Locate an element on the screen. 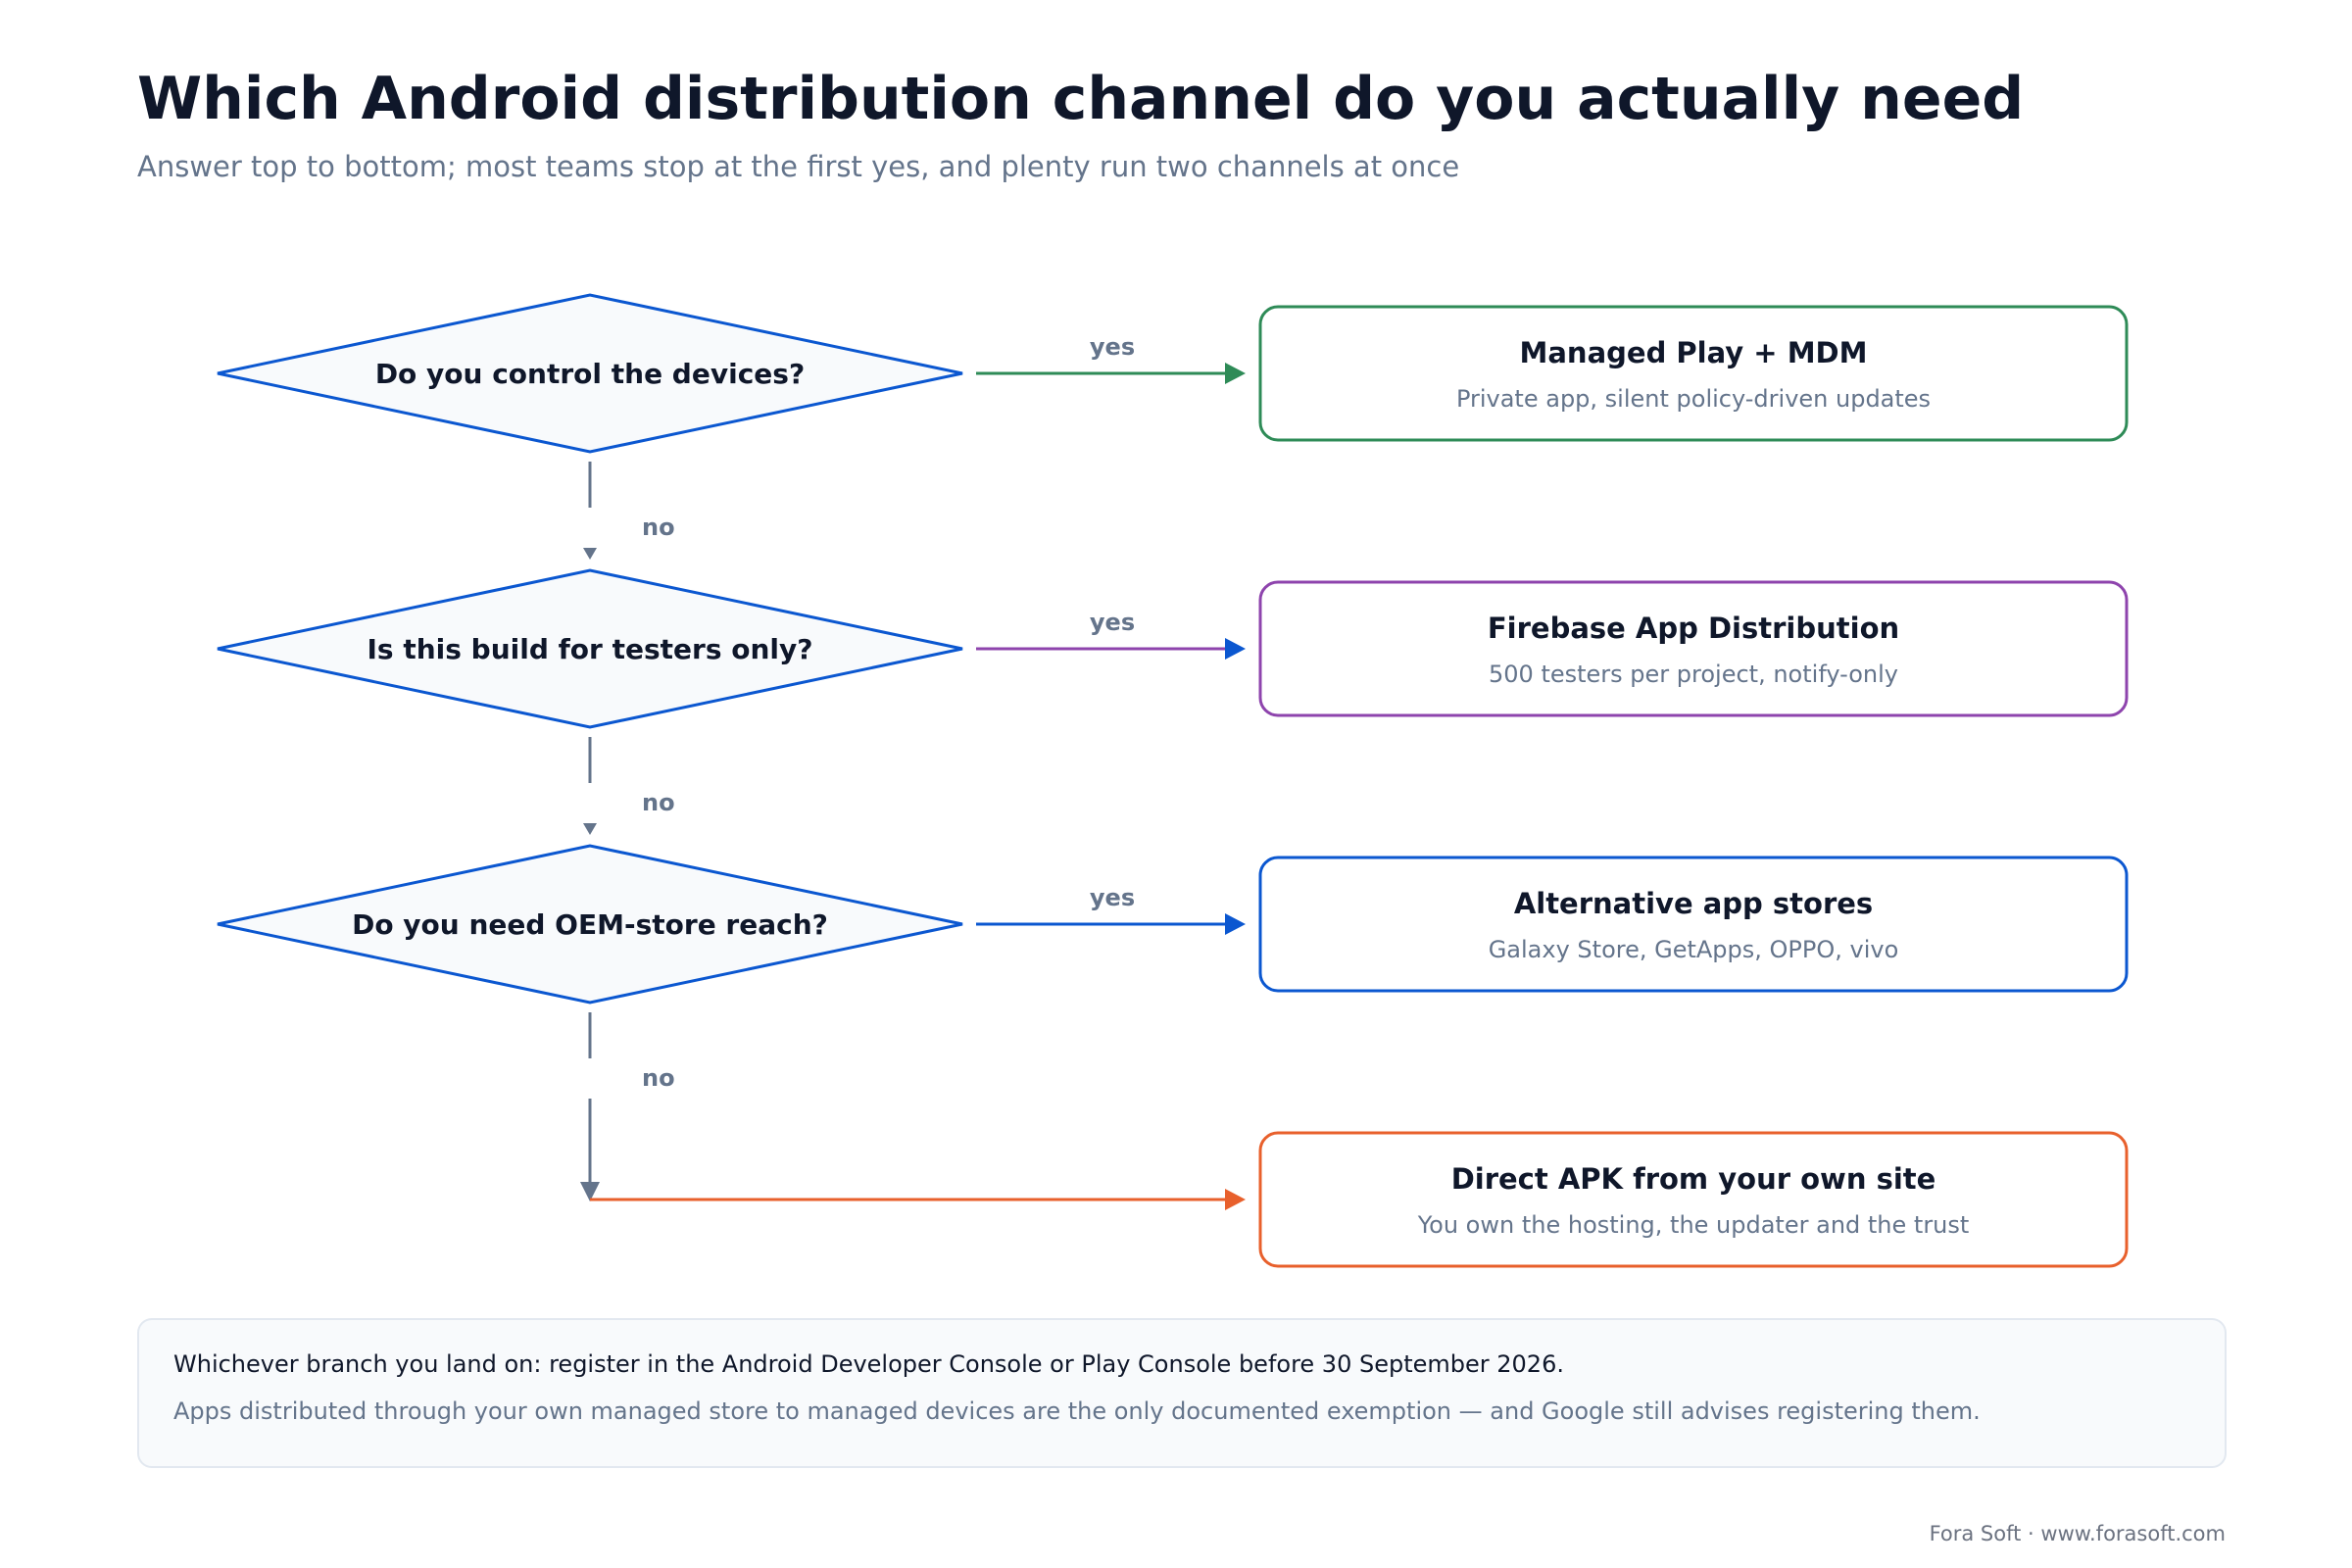 The width and height of the screenshot is (2352, 1568). question-node-1: Do you control the devices? is located at coordinates (590, 373).